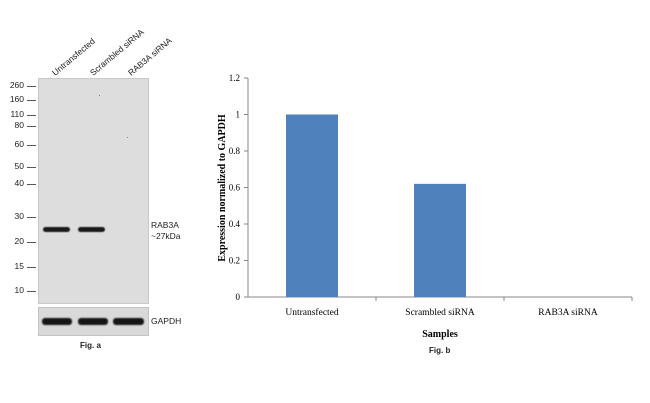 Image resolution: width=650 pixels, height=403 pixels. What do you see at coordinates (165, 225) in the screenshot?
I see `band-label-protein: RAB3A` at bounding box center [165, 225].